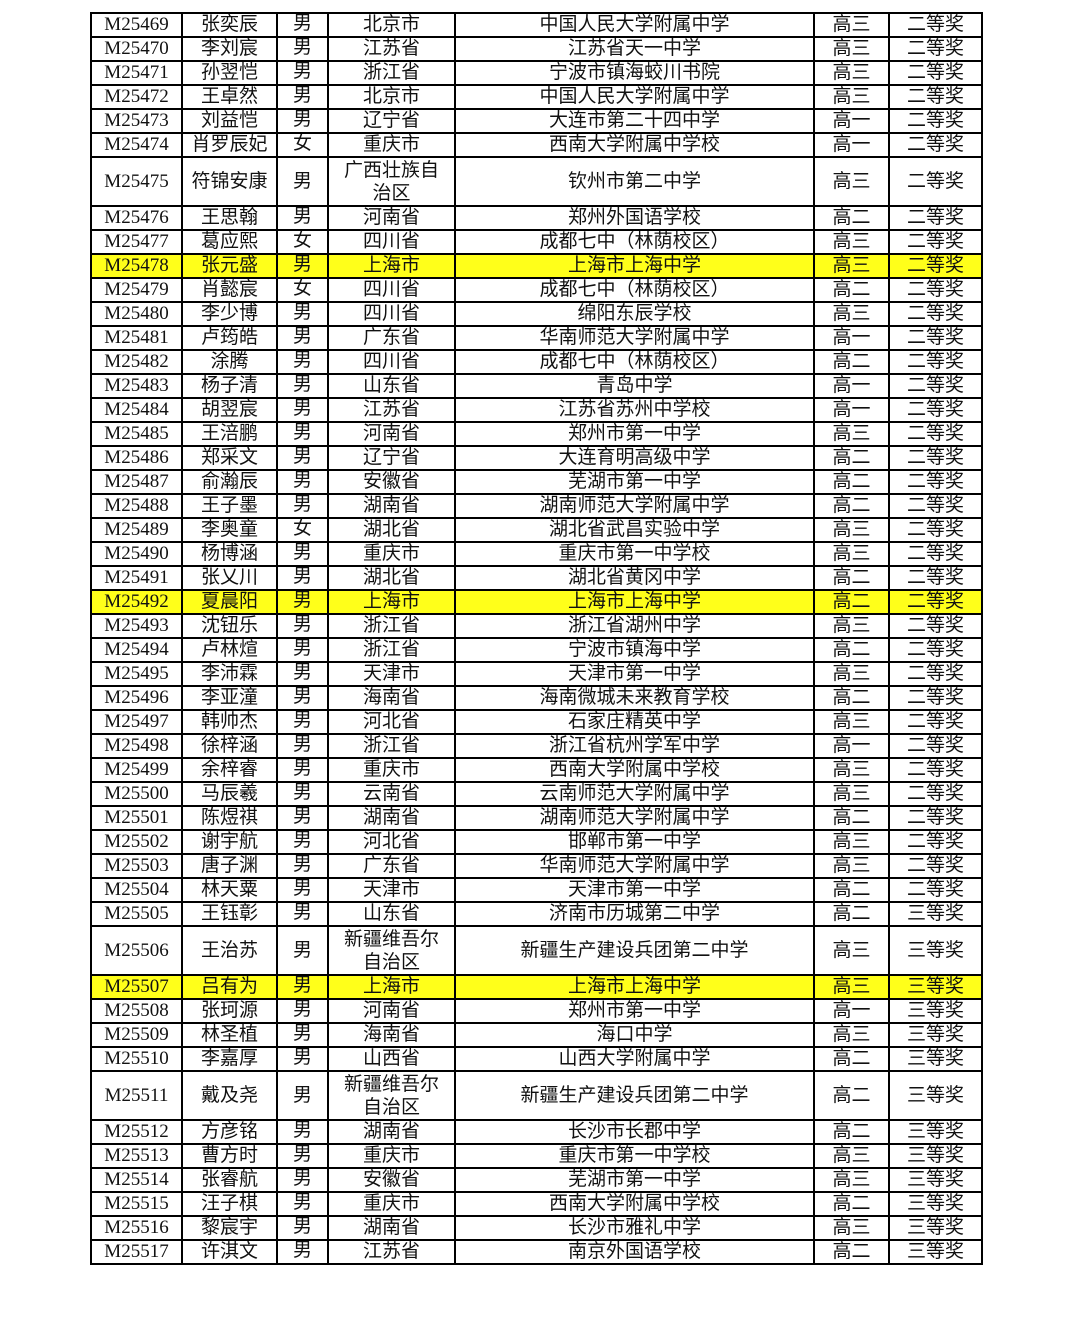  I want to click on school-cell: 浙江省湖州中学, so click(634, 626).